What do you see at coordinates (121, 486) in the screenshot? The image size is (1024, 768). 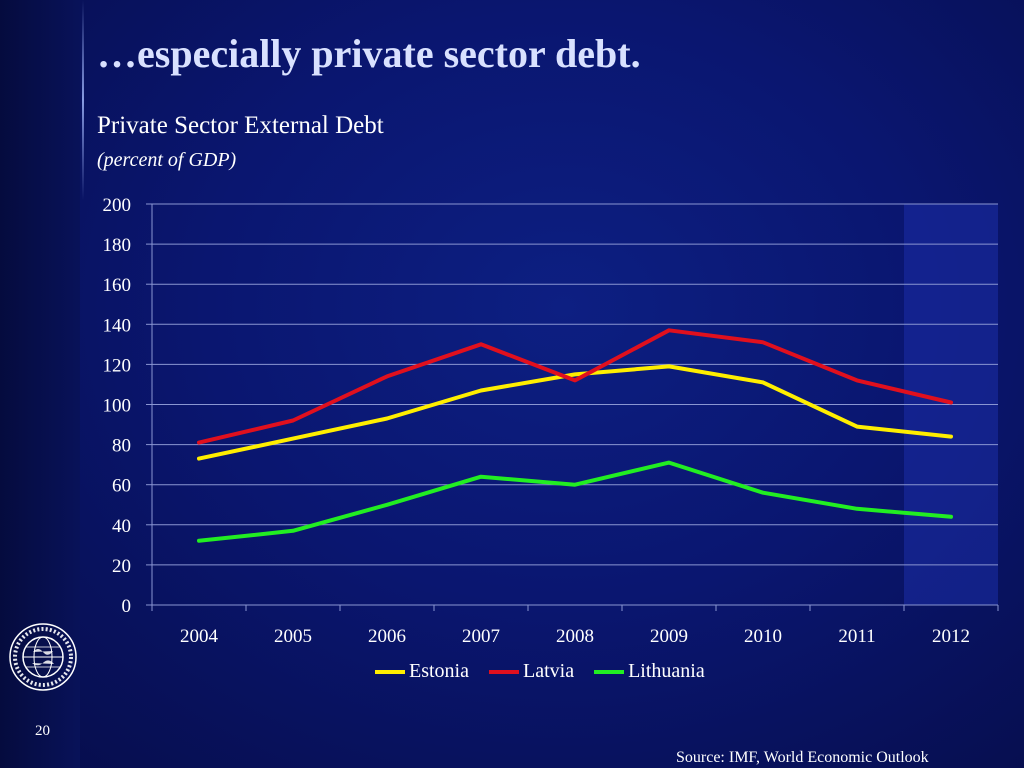 I see `y-tick-label-60: 60` at bounding box center [121, 486].